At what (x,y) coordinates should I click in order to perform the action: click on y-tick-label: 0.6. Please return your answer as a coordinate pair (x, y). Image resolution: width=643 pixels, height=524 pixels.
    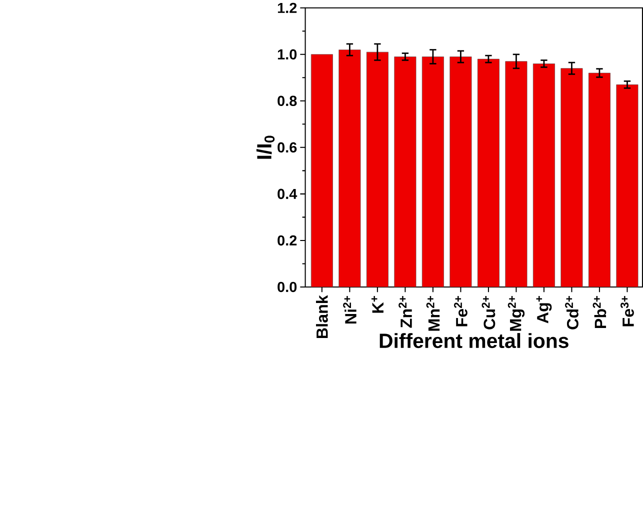
    Looking at the image, I should click on (287, 147).